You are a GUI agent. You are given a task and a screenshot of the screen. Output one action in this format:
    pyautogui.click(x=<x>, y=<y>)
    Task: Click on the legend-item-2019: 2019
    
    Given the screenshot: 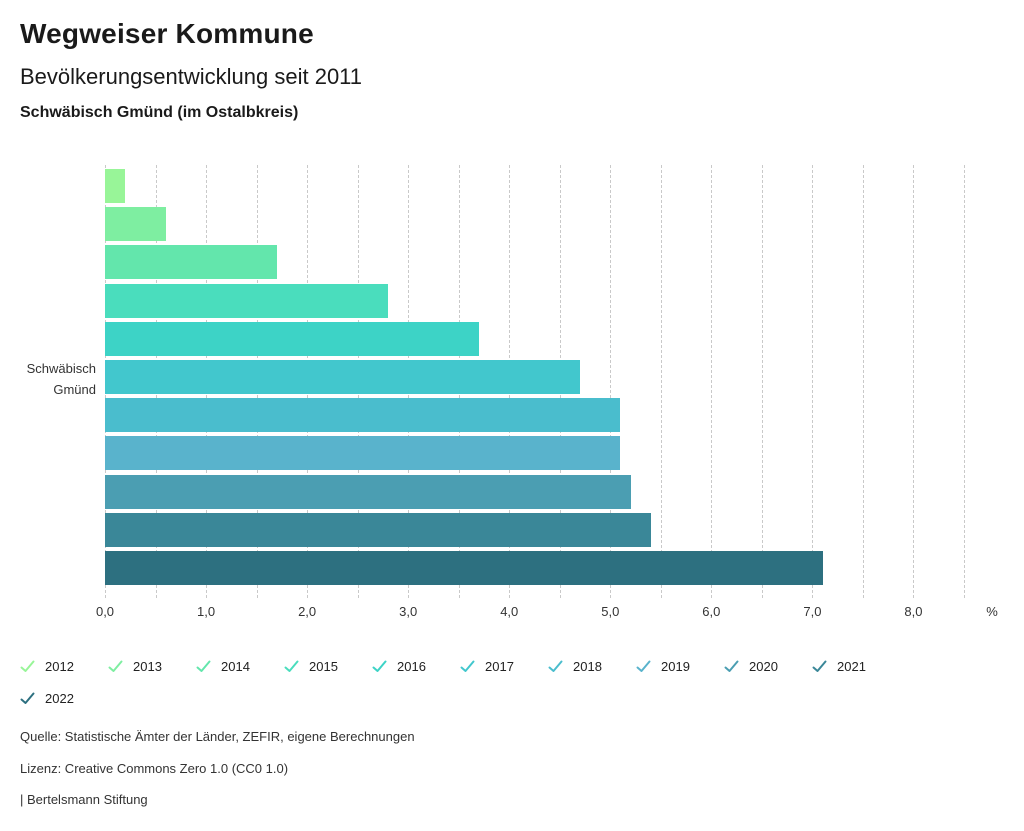 What is the action you would take?
    pyautogui.click(x=680, y=666)
    